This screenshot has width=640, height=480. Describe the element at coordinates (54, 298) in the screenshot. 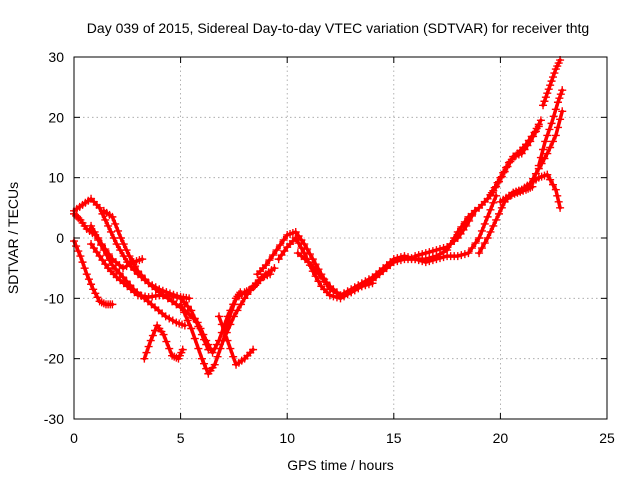

I see `y-tick-label: -10` at that location.